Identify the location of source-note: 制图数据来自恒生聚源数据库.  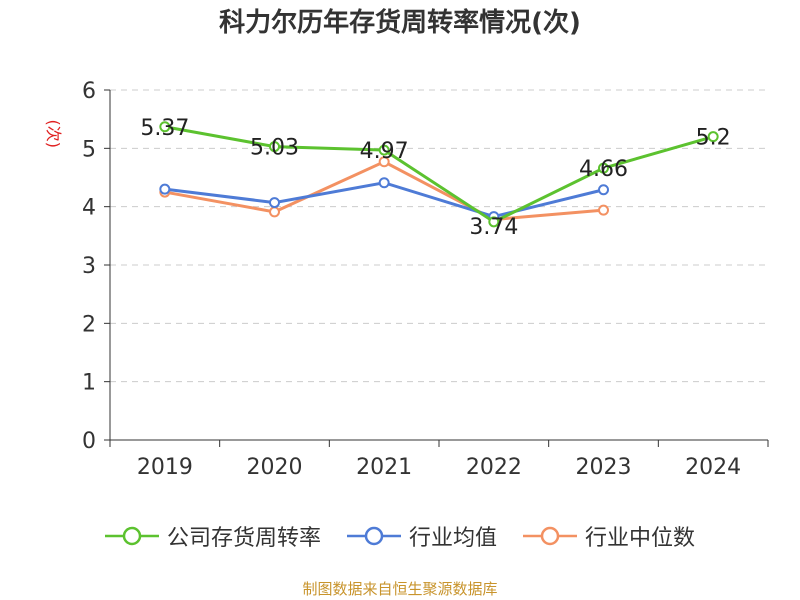
(400, 589).